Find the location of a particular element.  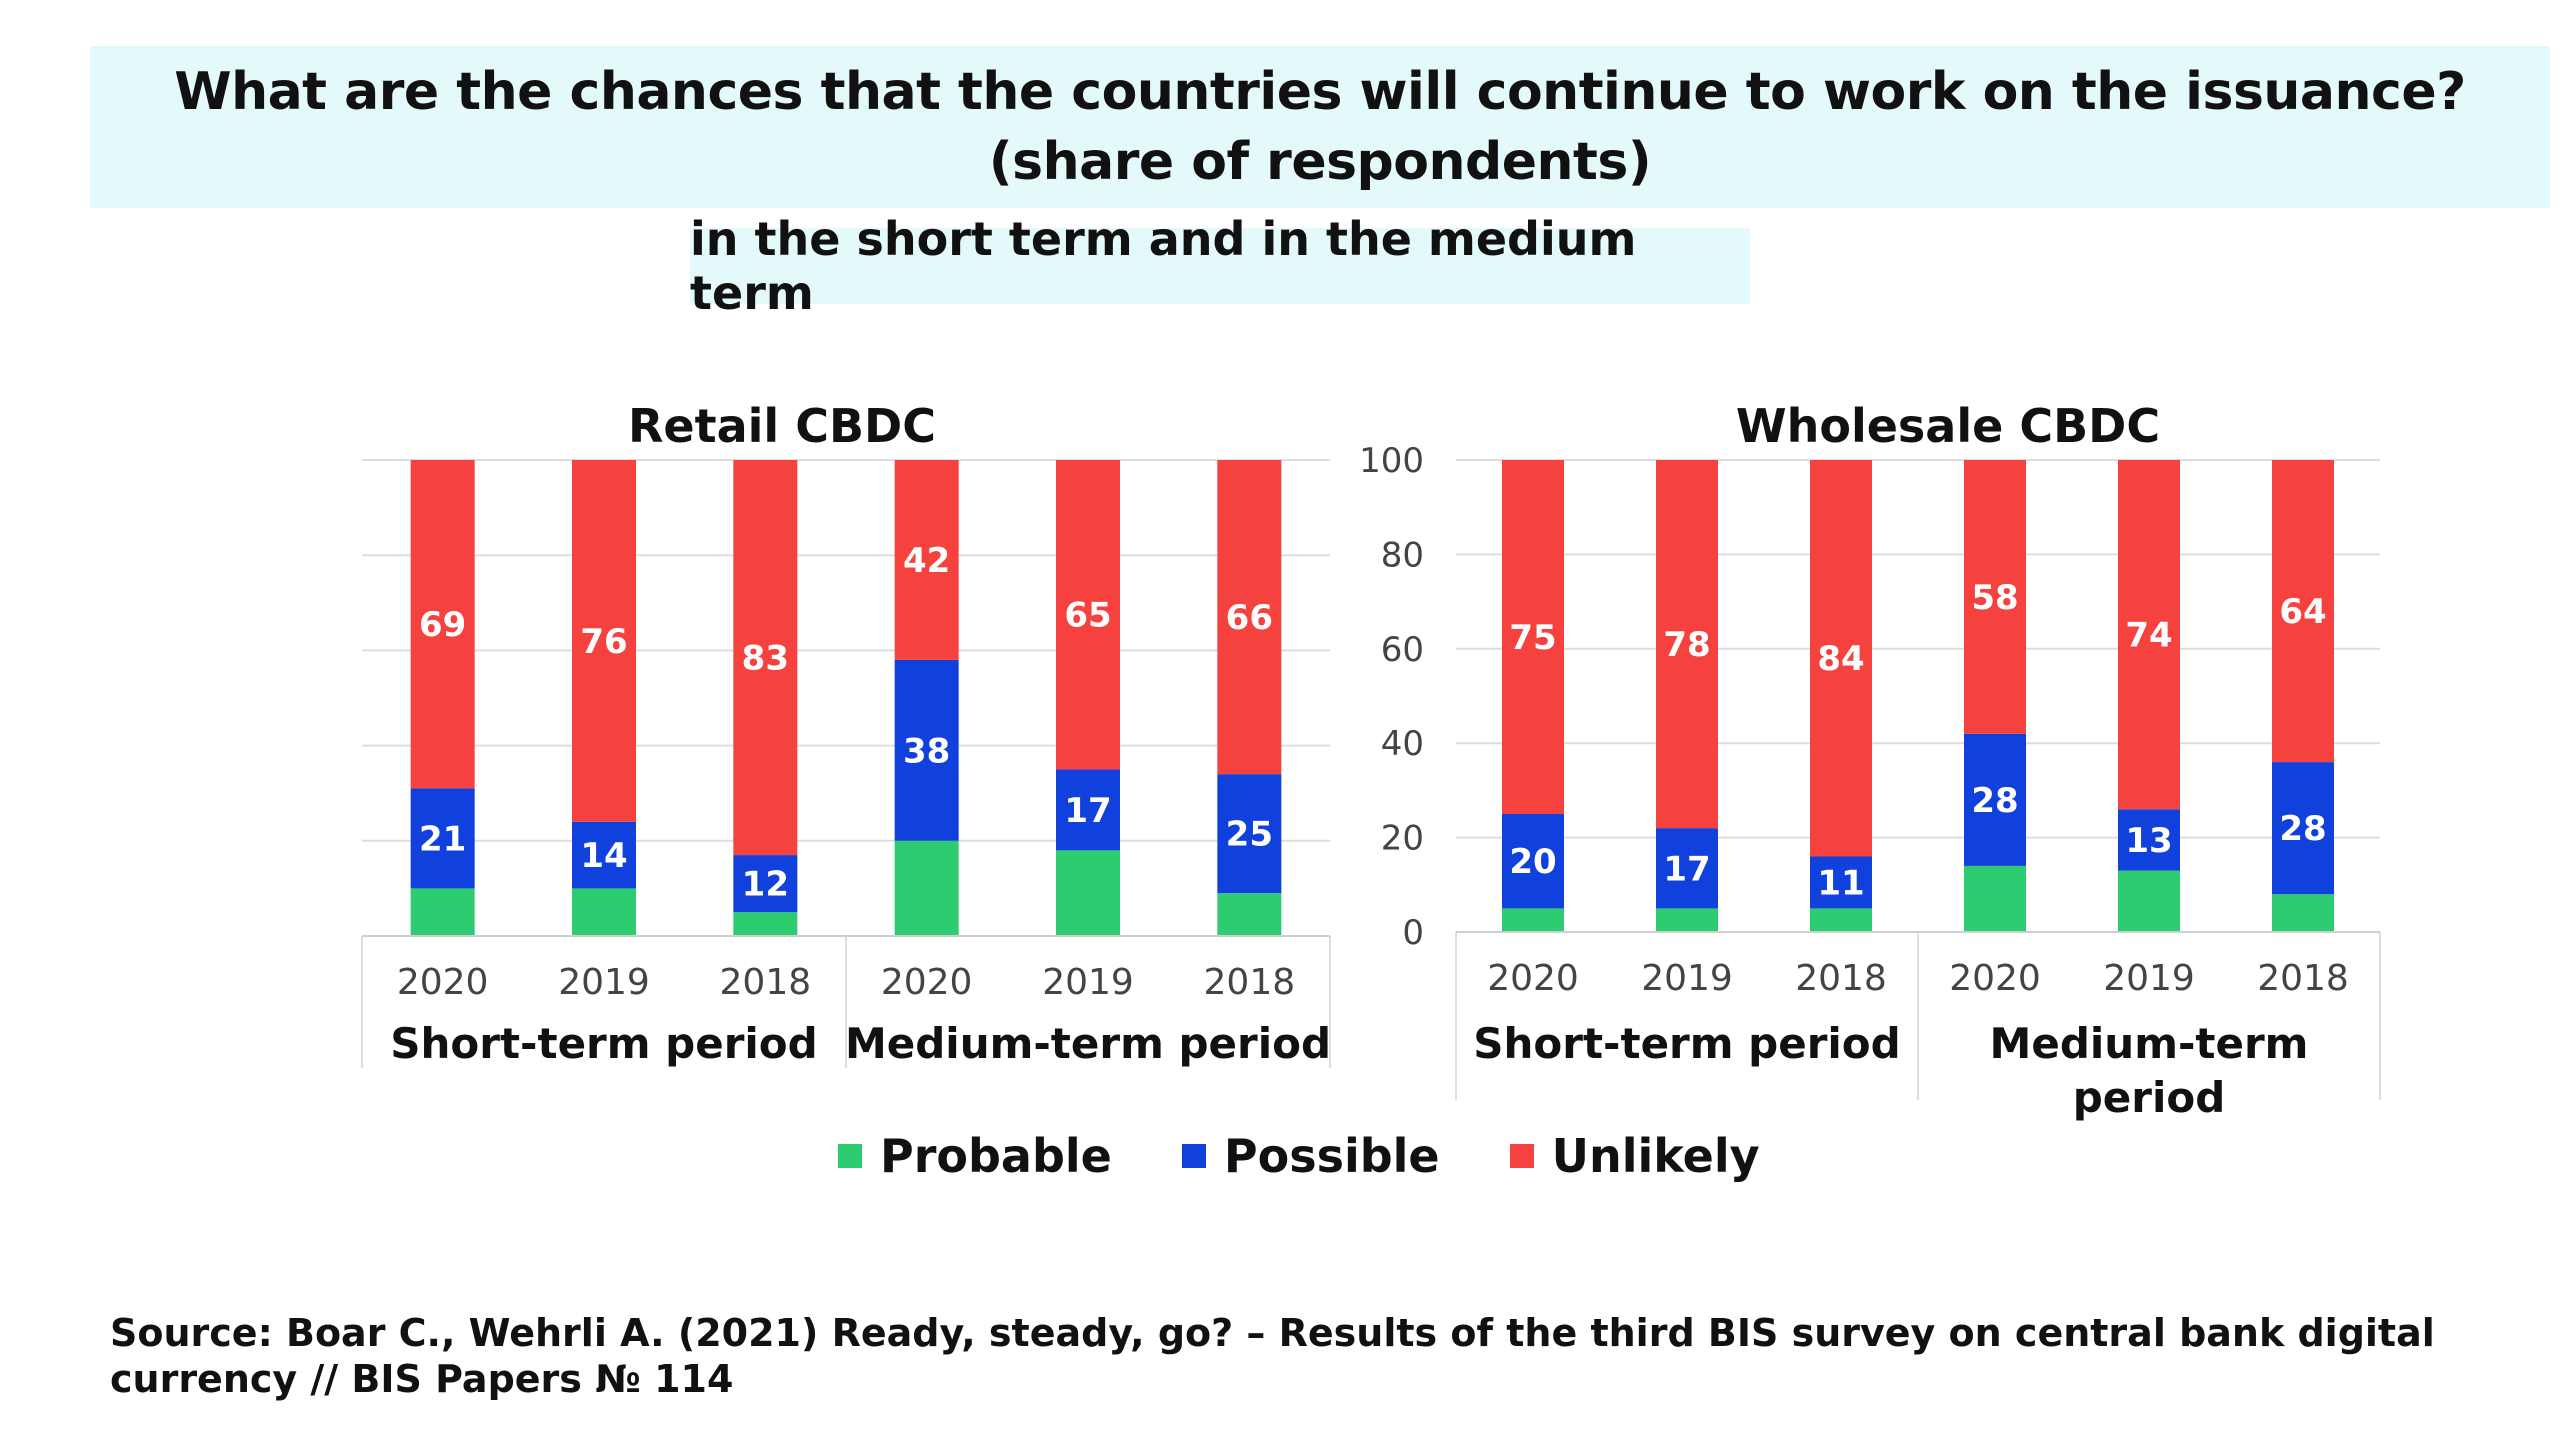

wholesale-data-label: 11 is located at coordinates (1840, 883).